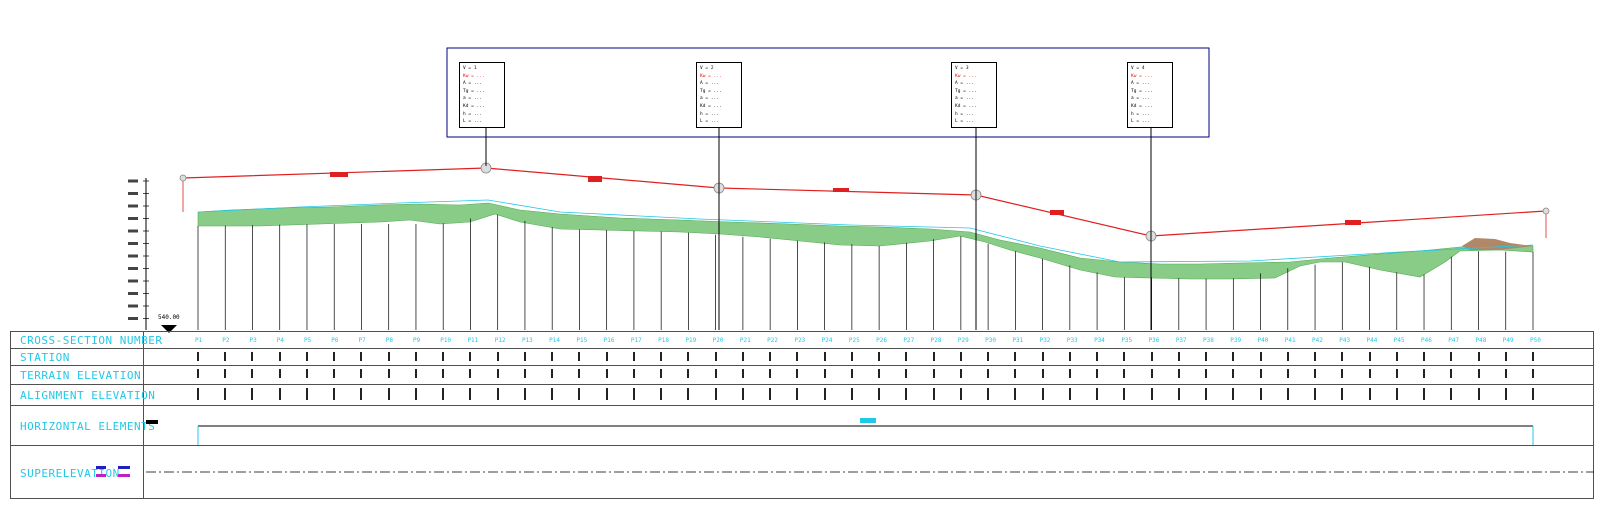  Describe the element at coordinates (1426, 340) in the screenshot. I see `cross-section-label: P46` at that location.